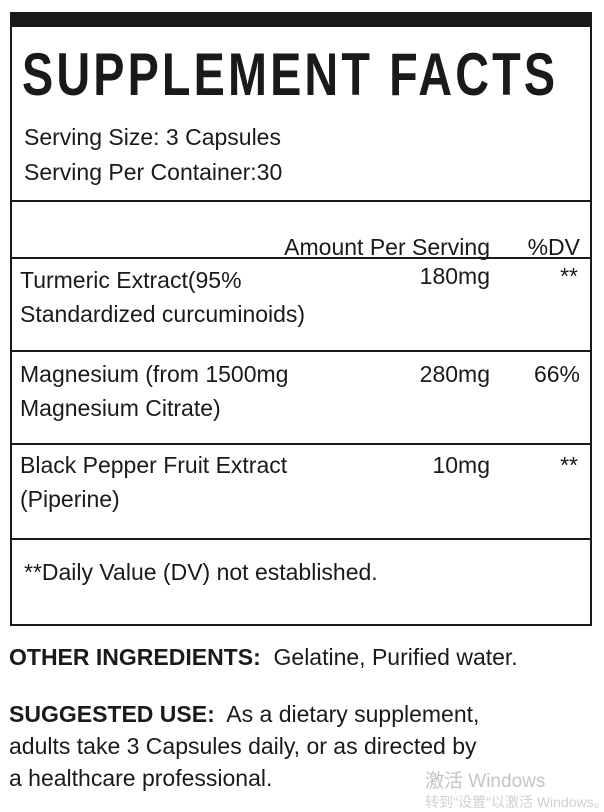 This screenshot has width=604, height=812. What do you see at coordinates (201, 572) in the screenshot?
I see `footnote: **Daily Value (DV) not established.` at bounding box center [201, 572].